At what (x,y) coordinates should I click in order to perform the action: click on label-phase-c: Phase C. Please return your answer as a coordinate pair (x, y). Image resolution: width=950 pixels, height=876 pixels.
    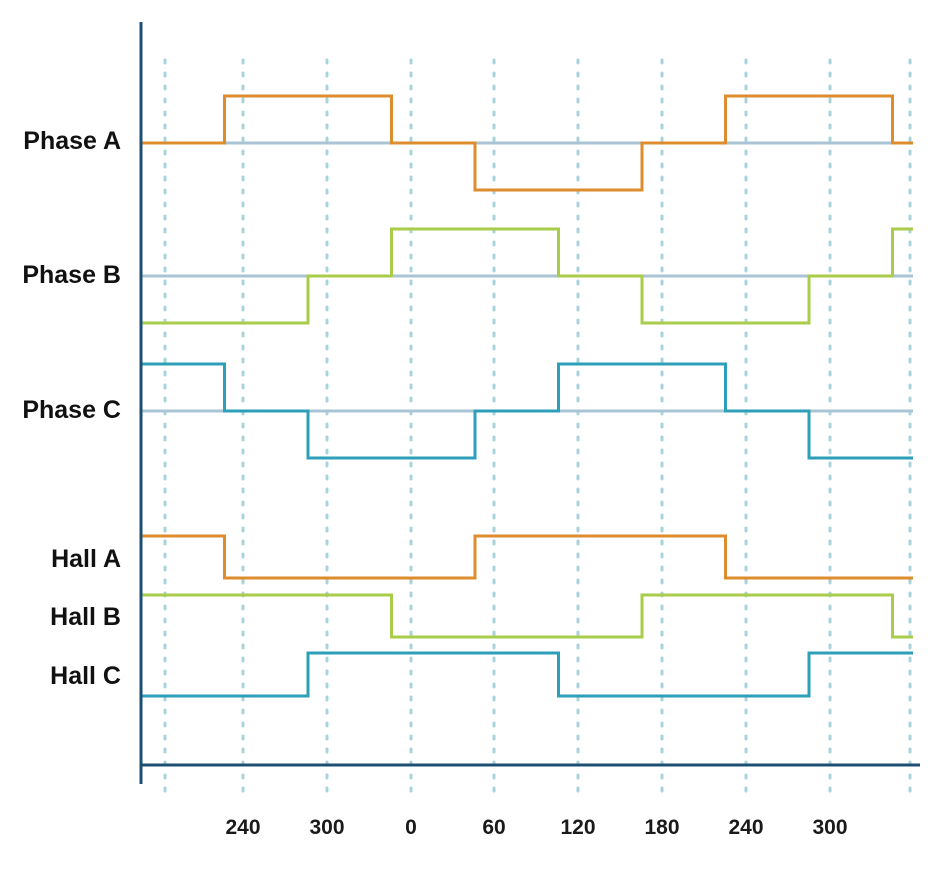
    Looking at the image, I should click on (71, 410).